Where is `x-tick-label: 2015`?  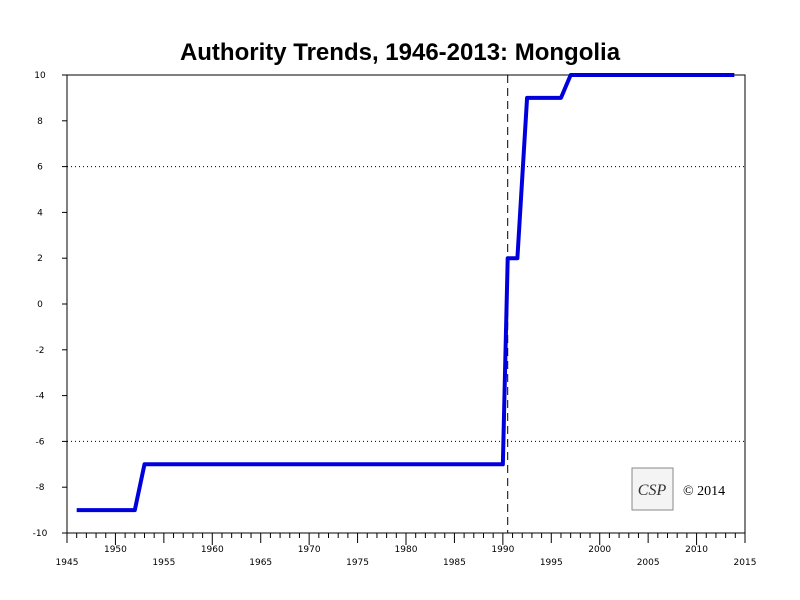 x-tick-label: 2015 is located at coordinates (745, 563).